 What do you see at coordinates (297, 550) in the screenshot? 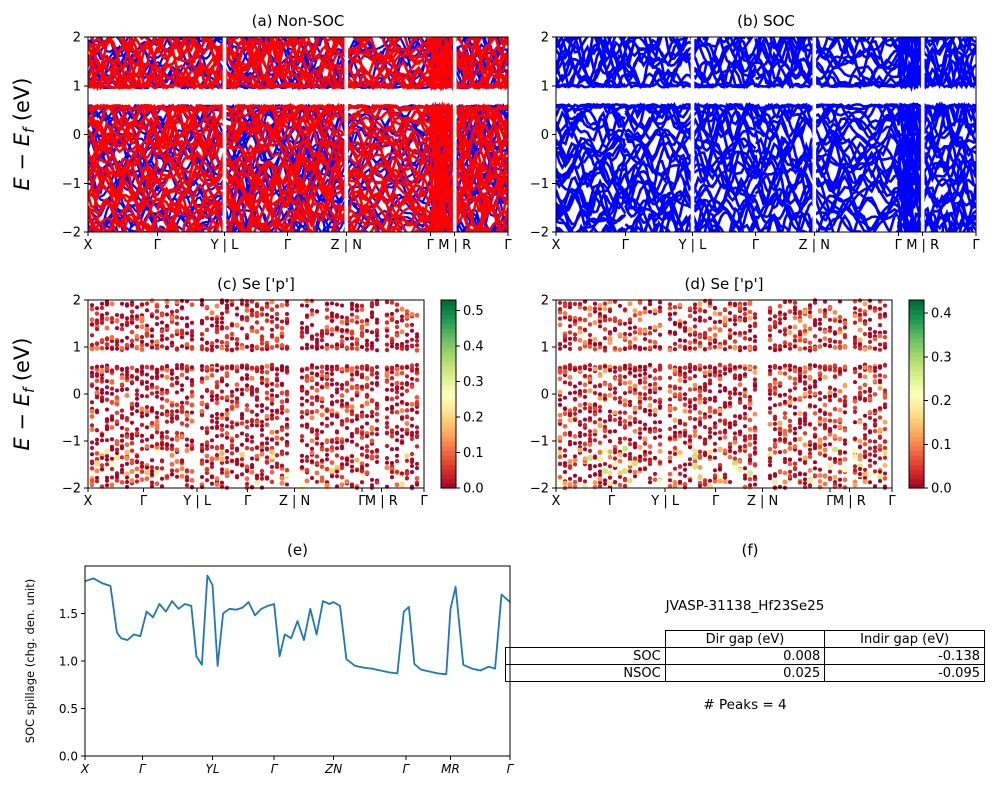
I see `panel-e-title: (e)` at bounding box center [297, 550].